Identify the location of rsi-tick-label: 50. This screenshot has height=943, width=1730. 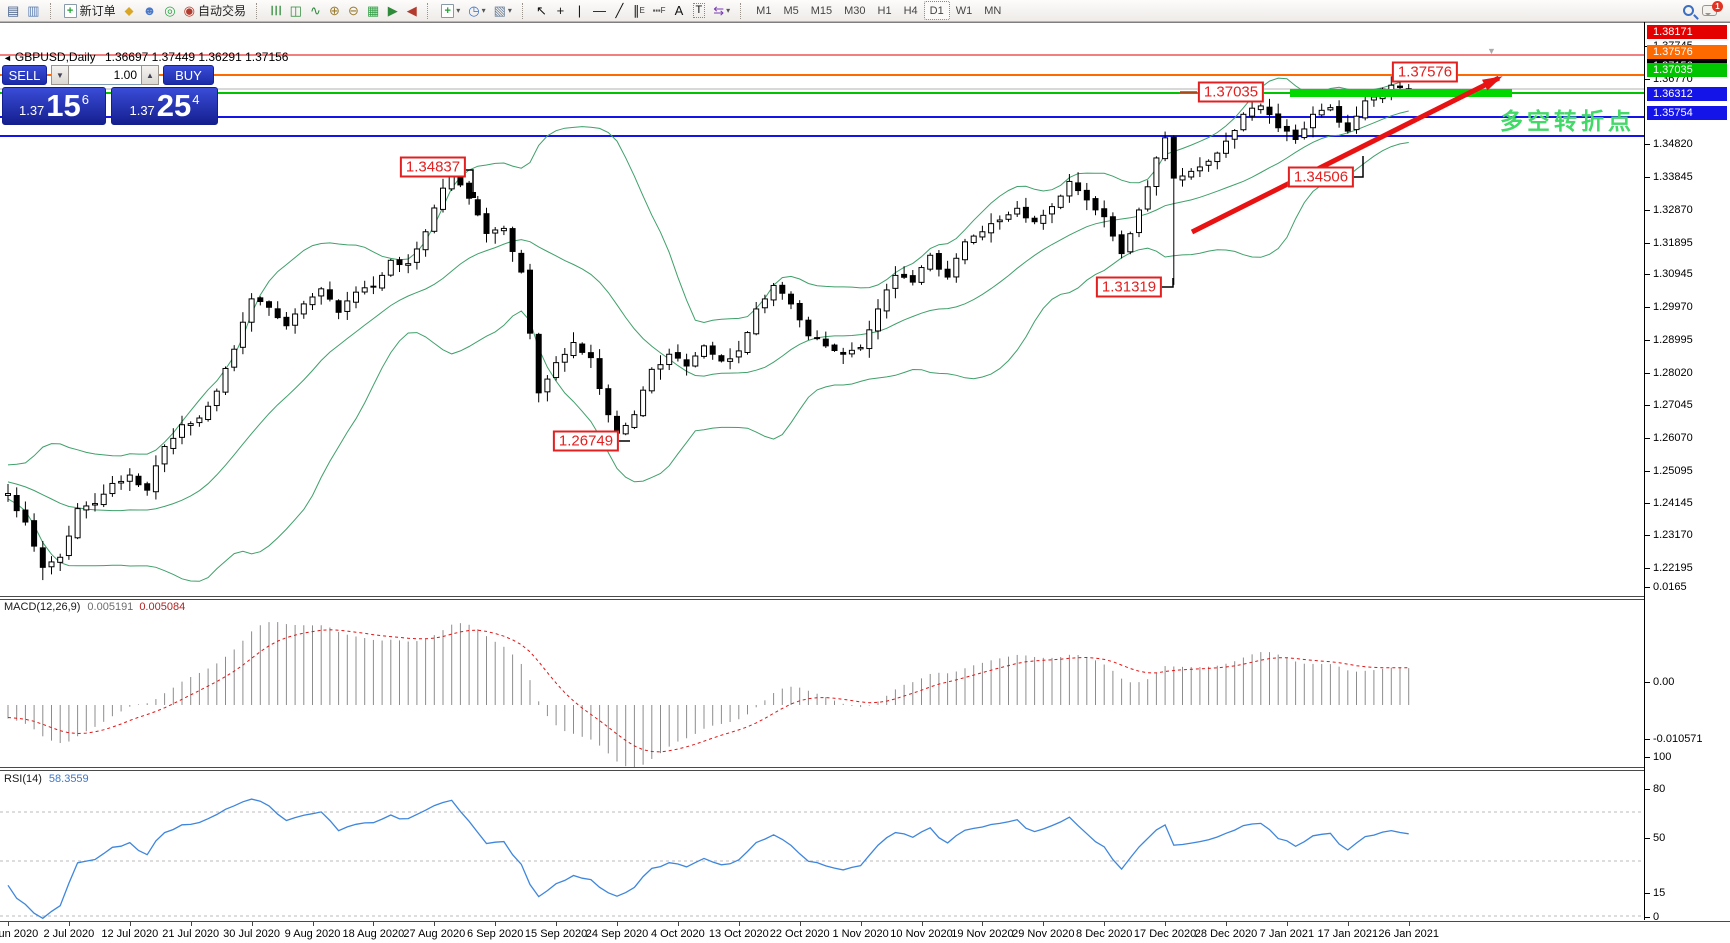
(1659, 838).